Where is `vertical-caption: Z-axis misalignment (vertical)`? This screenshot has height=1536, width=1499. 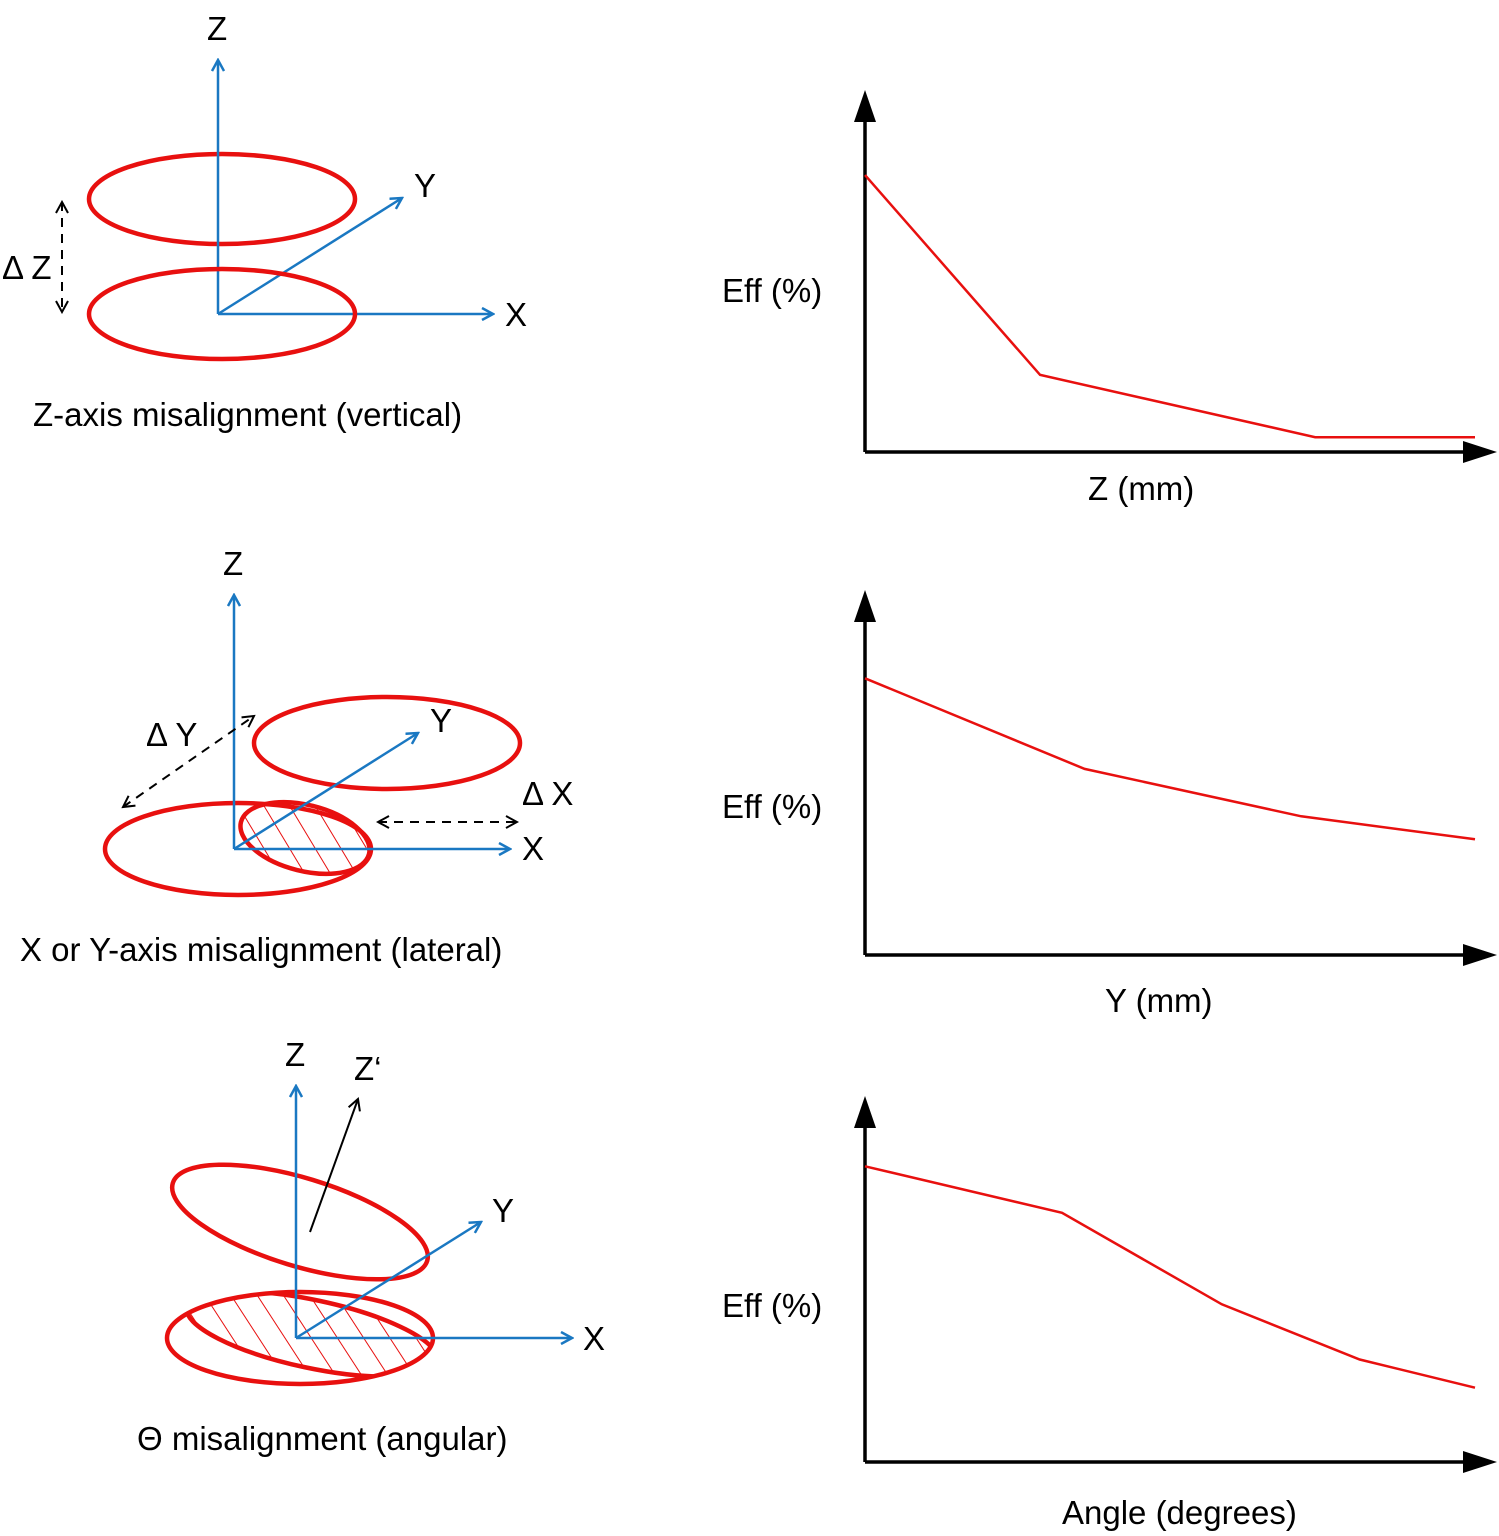
vertical-caption: Z-axis misalignment (vertical) is located at coordinates (247, 414).